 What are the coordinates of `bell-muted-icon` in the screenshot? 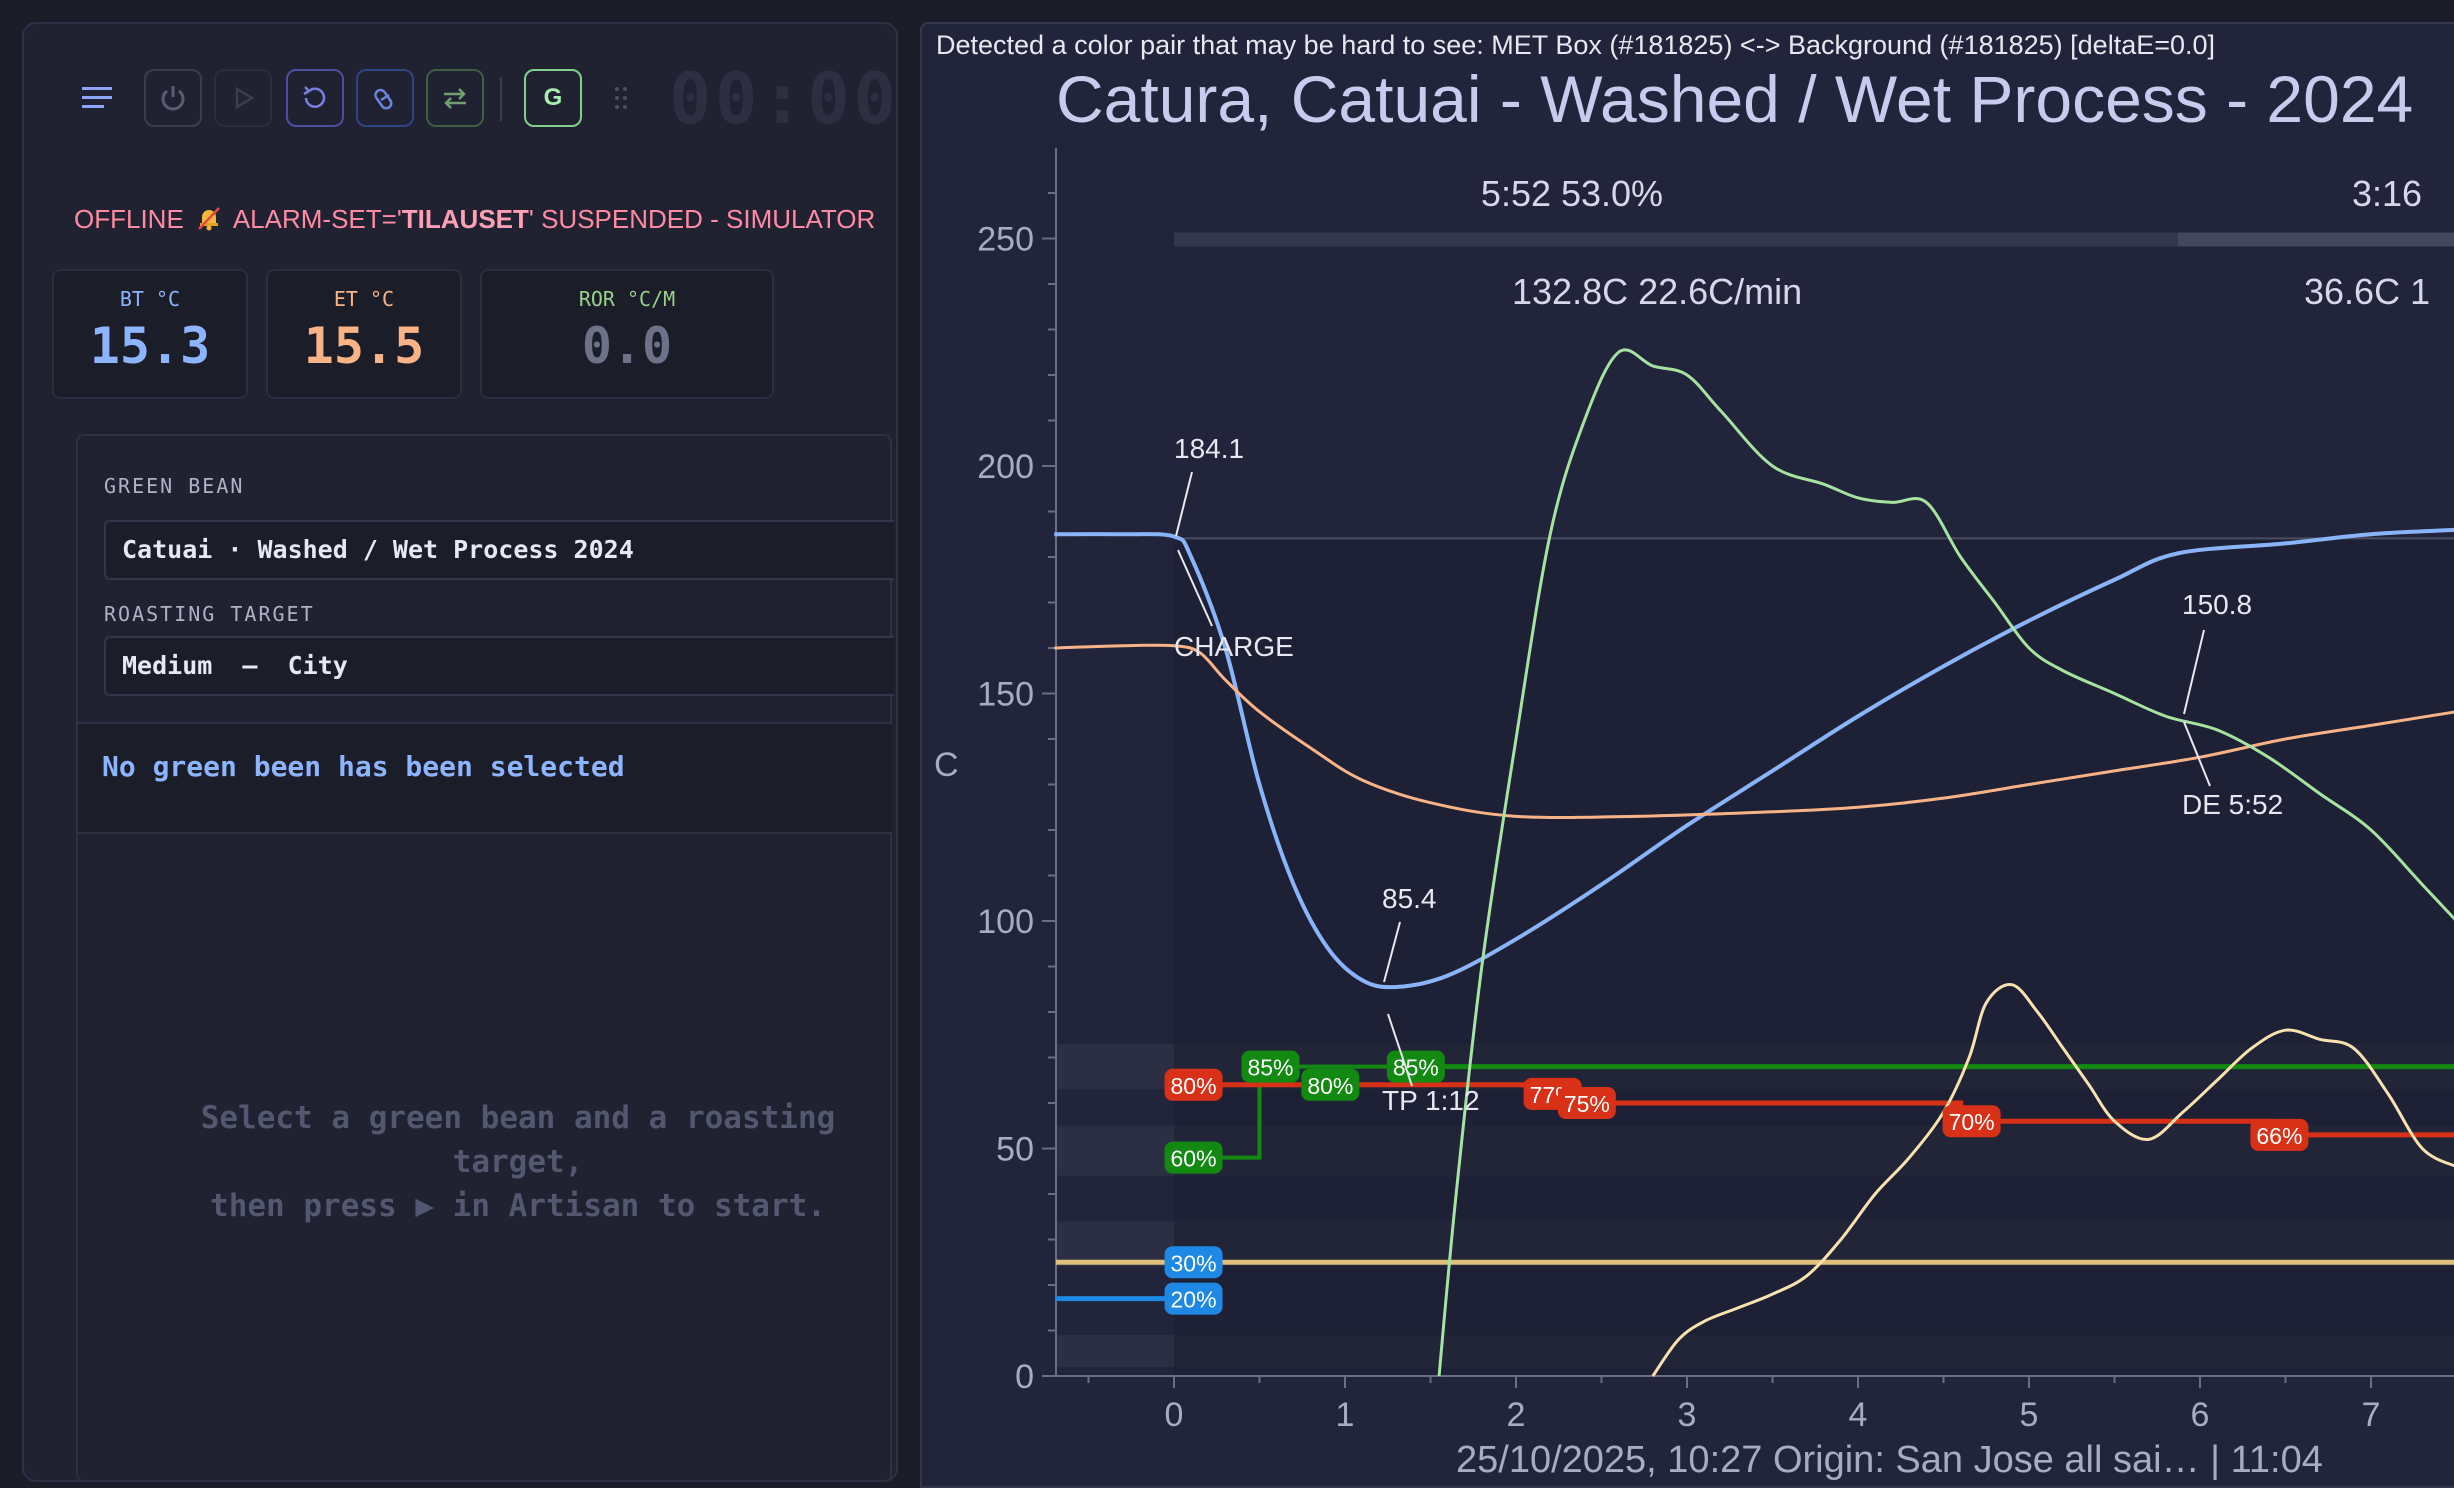 It's located at (209, 221).